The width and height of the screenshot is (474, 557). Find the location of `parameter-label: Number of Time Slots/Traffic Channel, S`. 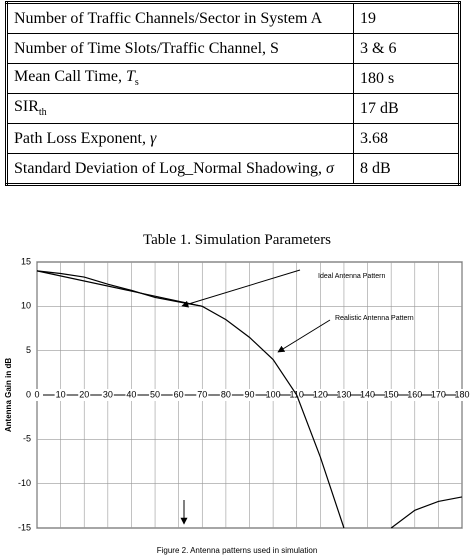

parameter-label: Number of Time Slots/Traffic Channel, S is located at coordinates (146, 48).